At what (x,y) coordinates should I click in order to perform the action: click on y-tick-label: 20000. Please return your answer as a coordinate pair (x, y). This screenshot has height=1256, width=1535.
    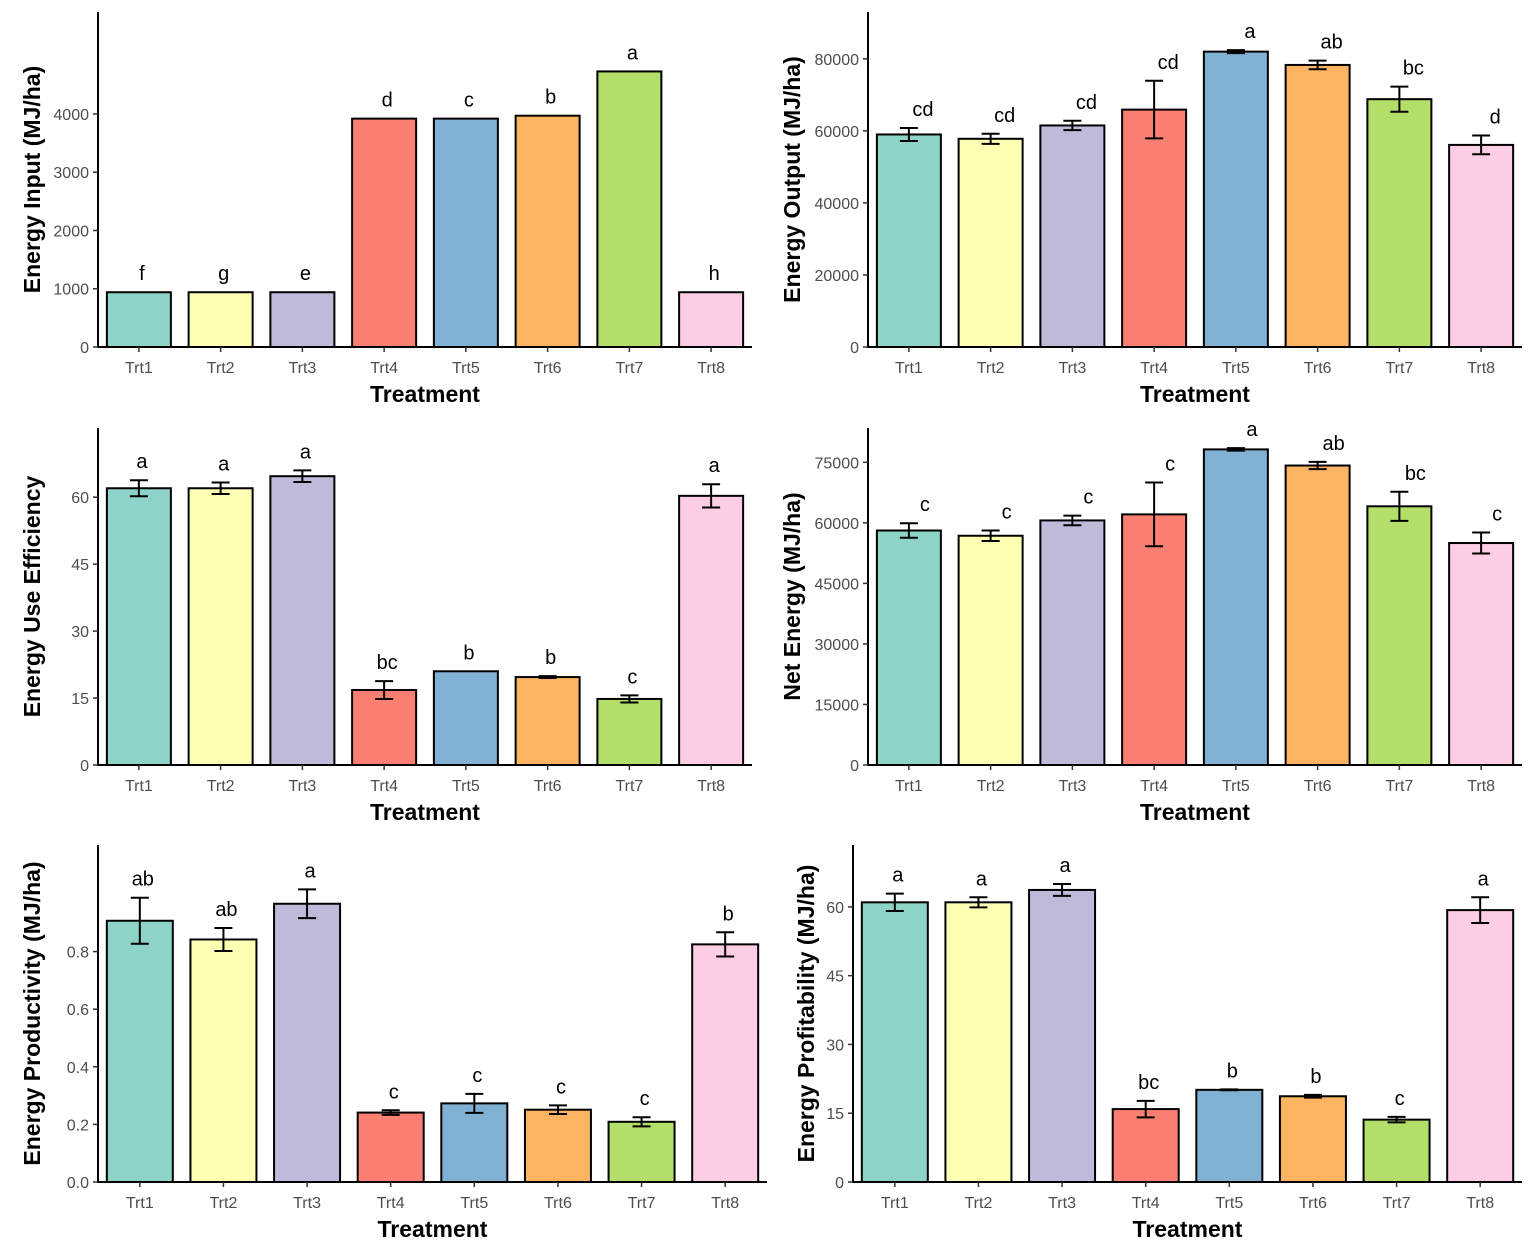
    Looking at the image, I should click on (837, 276).